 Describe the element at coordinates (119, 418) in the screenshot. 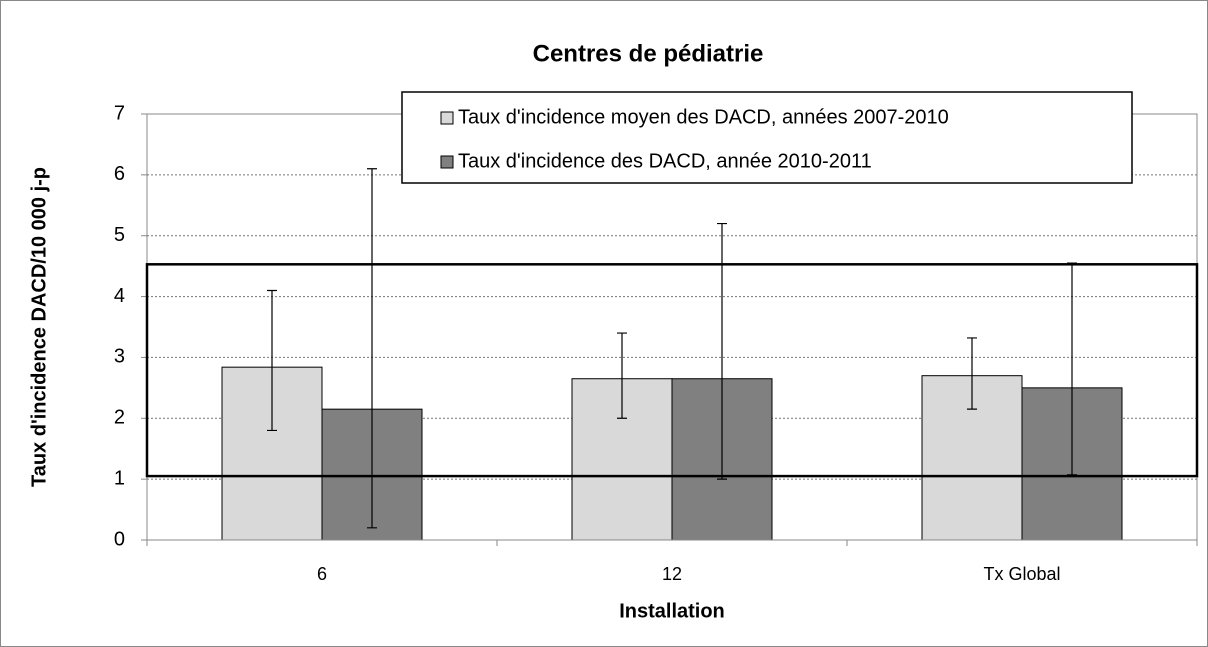

I see `y-tick-label: 2` at that location.